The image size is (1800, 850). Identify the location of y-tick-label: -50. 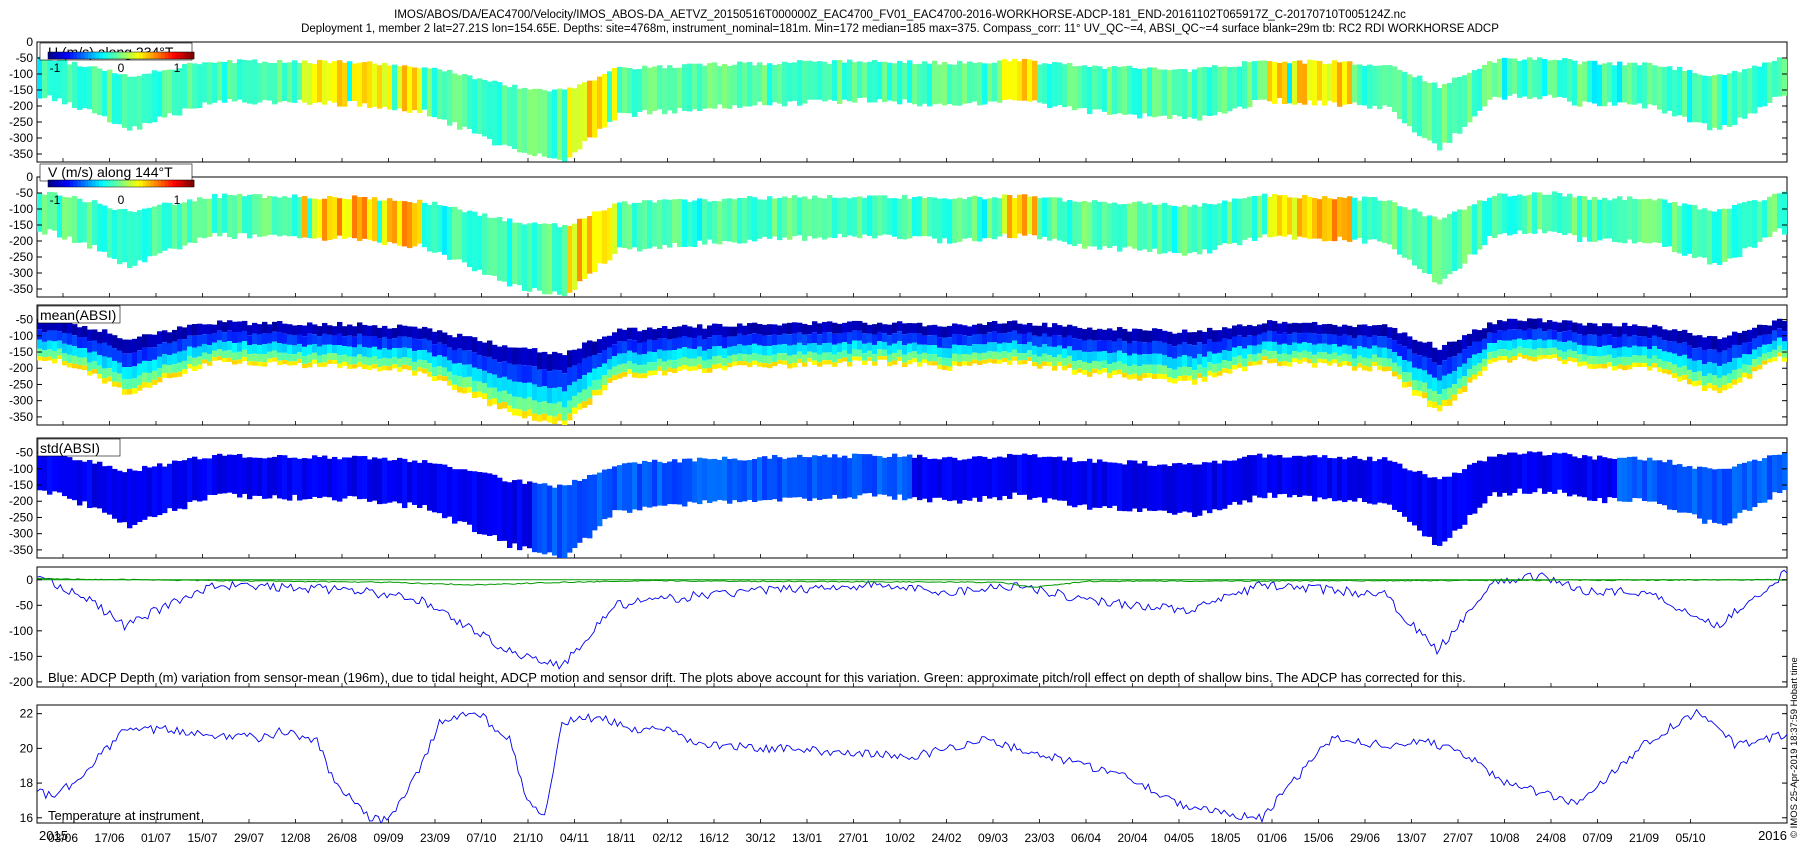
(25, 58).